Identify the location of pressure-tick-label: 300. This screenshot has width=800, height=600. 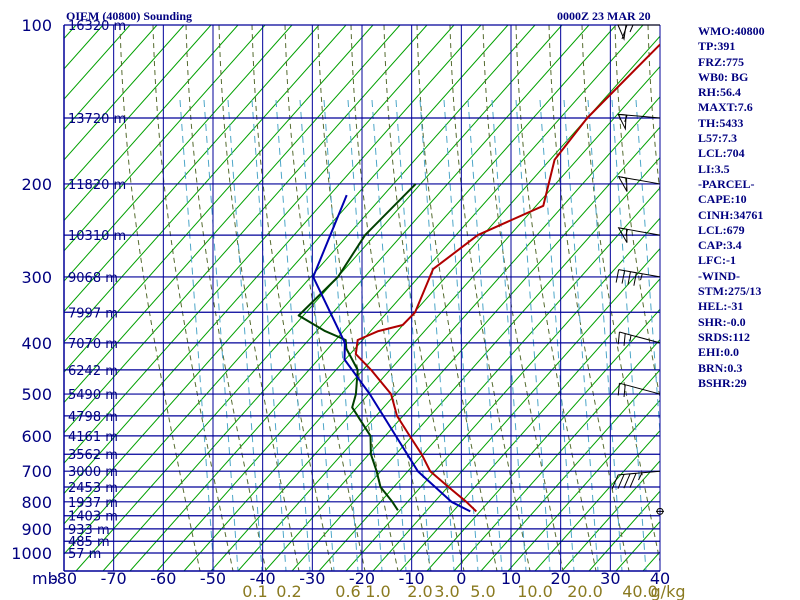
(36, 277).